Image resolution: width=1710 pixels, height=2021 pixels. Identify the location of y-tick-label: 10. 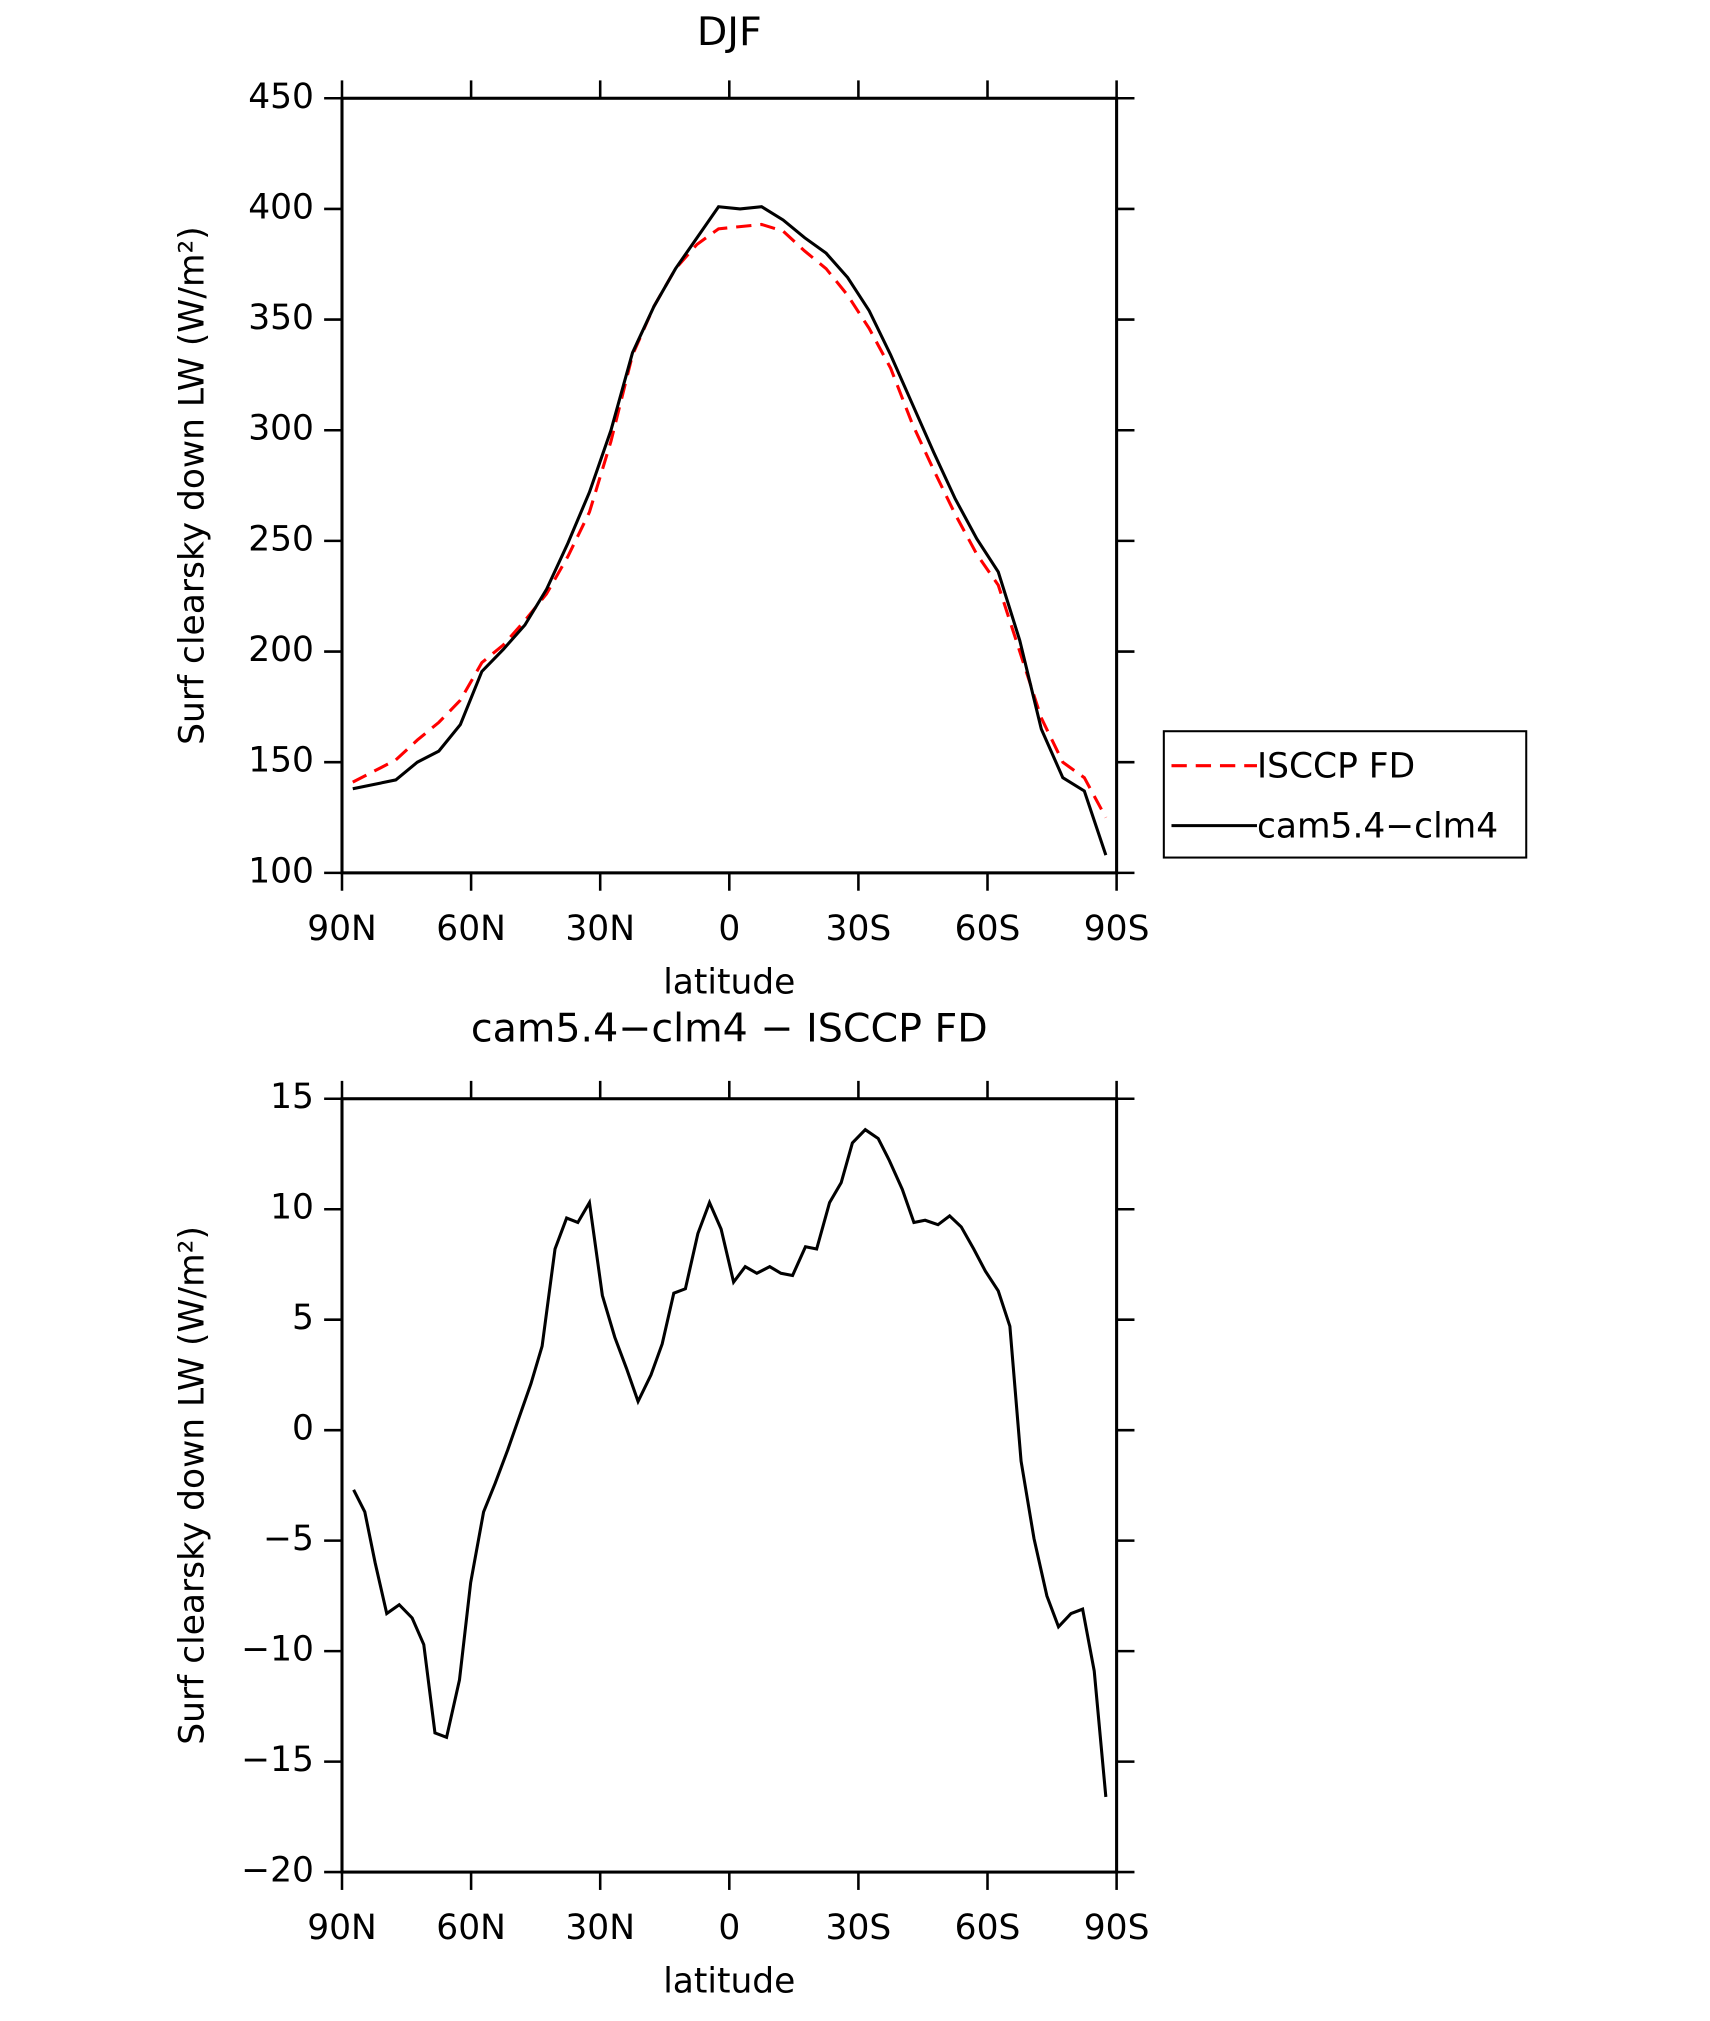
(292, 1208).